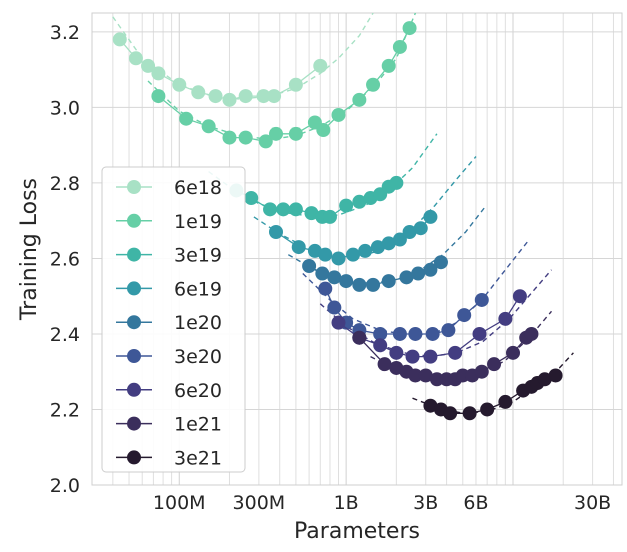 This screenshot has width=627, height=552. I want to click on series-1e19, so click(284, 85).